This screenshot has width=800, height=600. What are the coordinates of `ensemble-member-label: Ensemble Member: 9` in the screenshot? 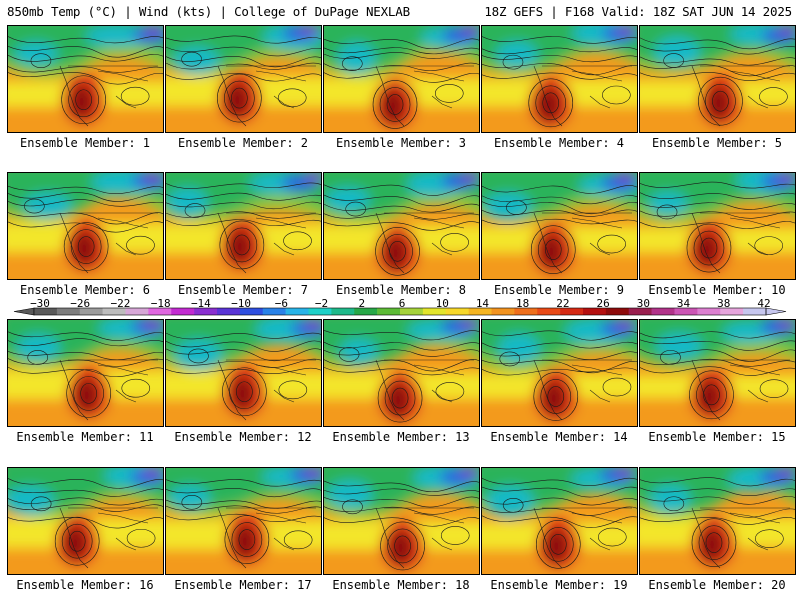 It's located at (559, 290).